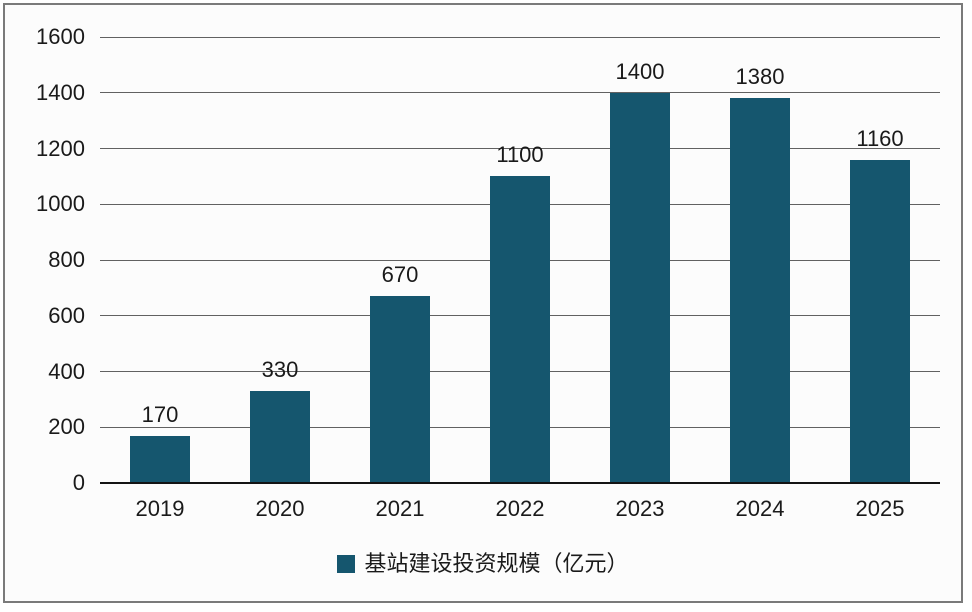 The height and width of the screenshot is (612, 972). I want to click on y-tick-label: 1400, so click(60, 92).